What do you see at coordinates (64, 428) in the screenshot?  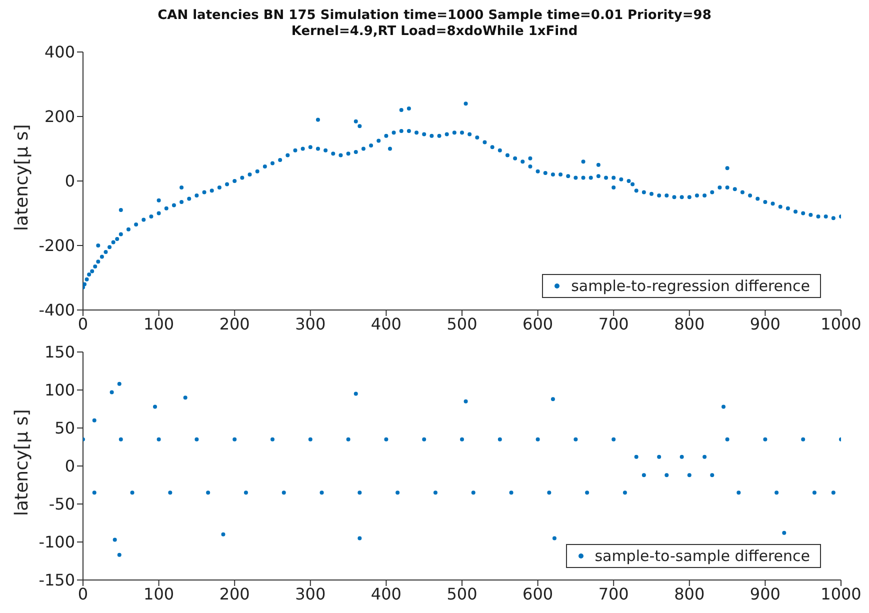 I see `y-tick-label: 50` at bounding box center [64, 428].